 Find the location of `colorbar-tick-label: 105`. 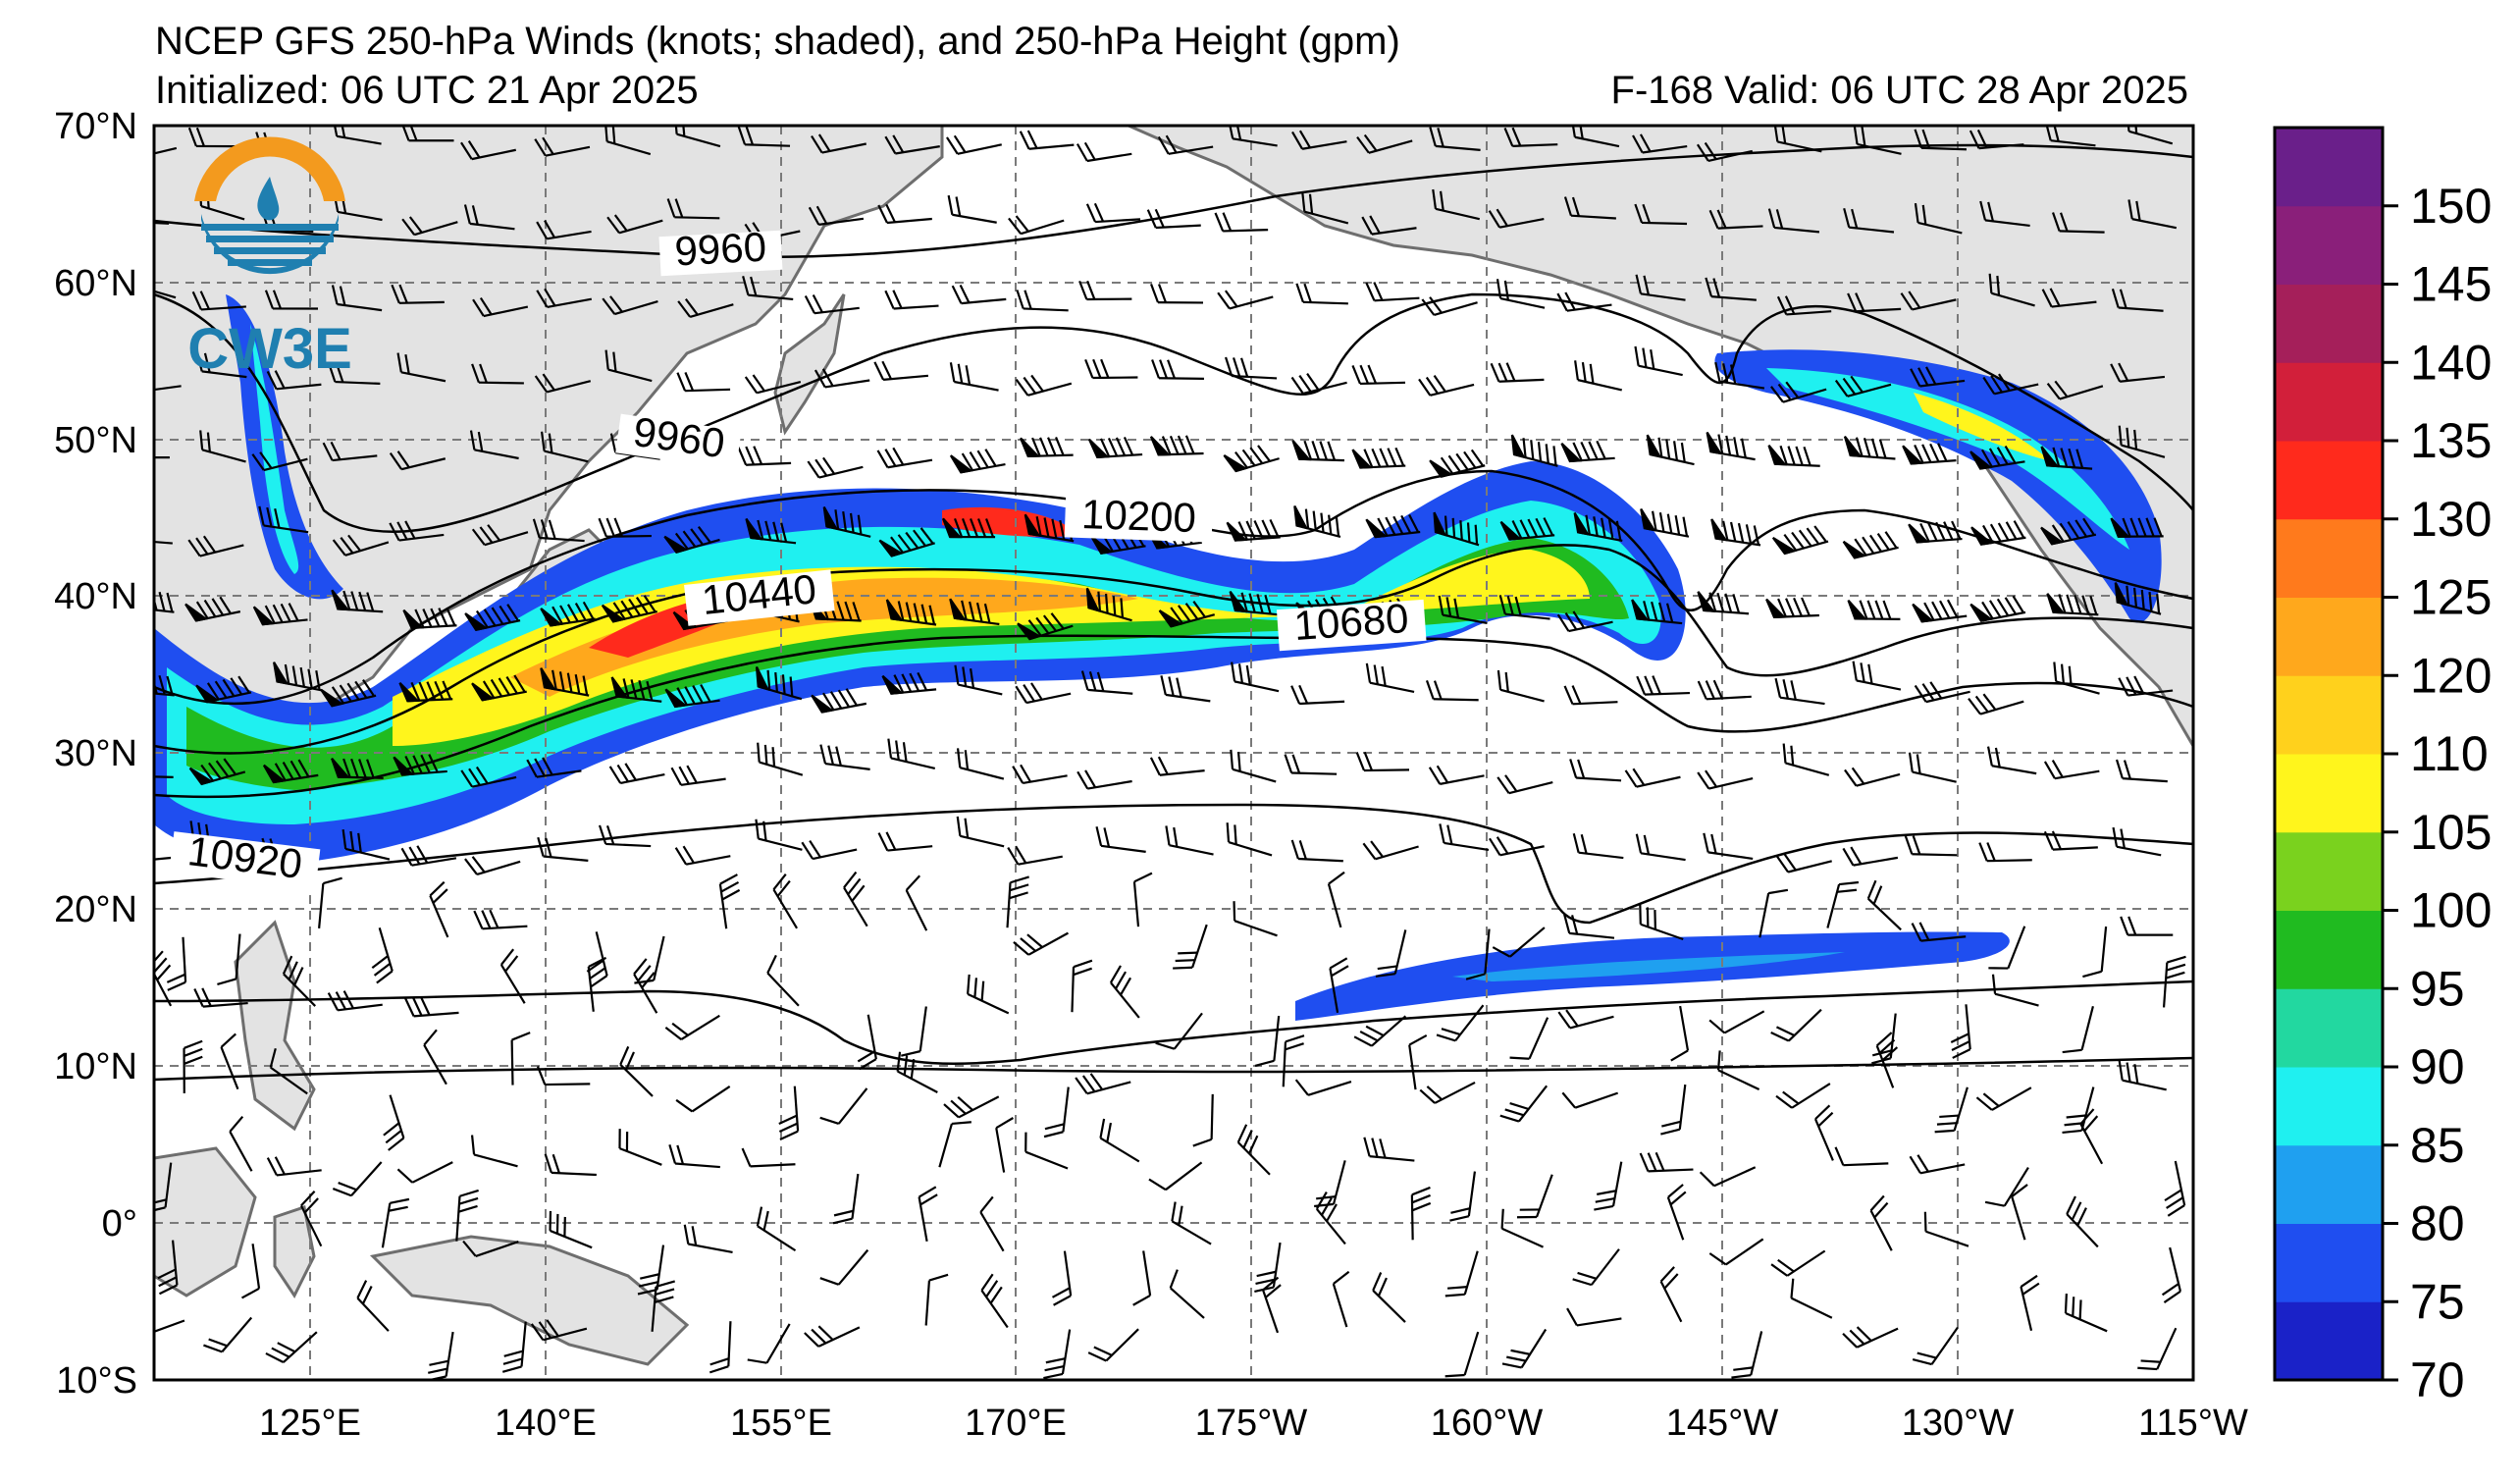

colorbar-tick-label: 105 is located at coordinates (2451, 832).